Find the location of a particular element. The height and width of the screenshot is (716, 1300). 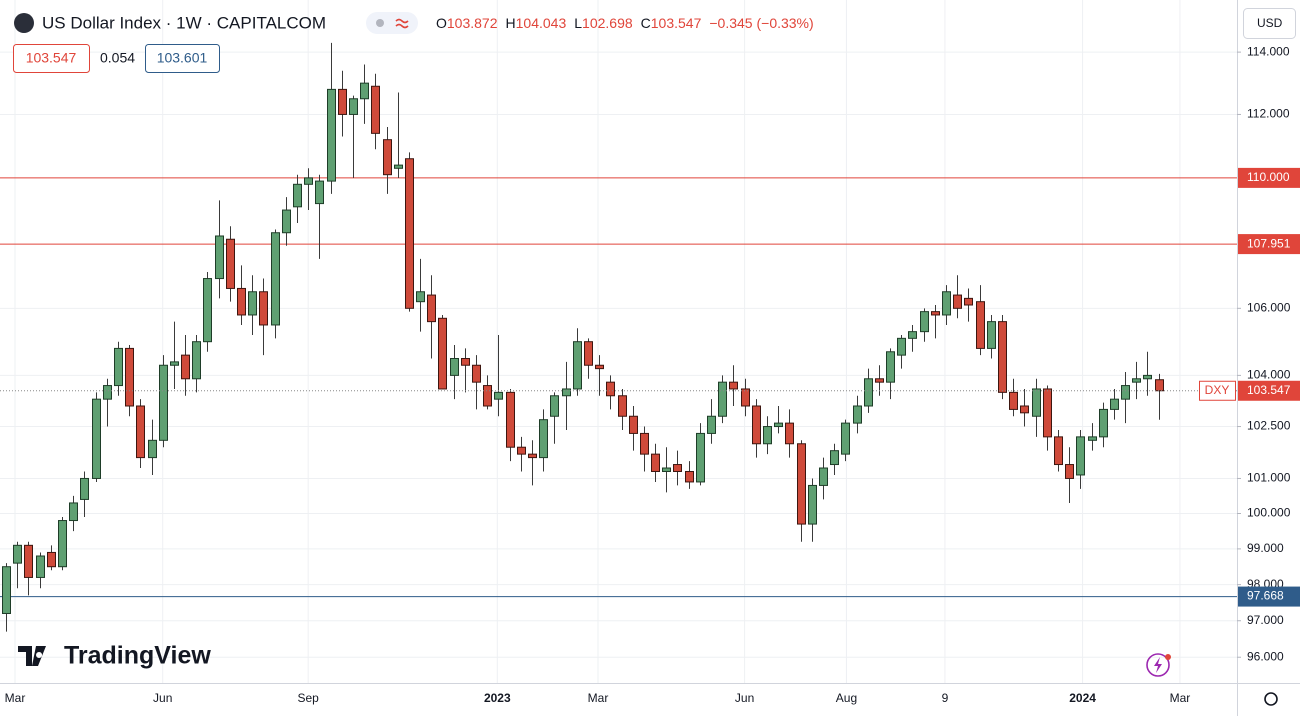

currency-button is located at coordinates (1269, 23).